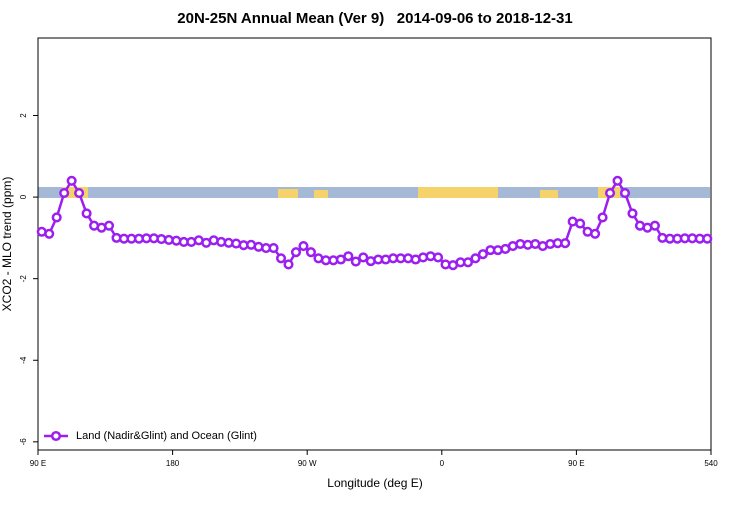 The image size is (750, 505). Describe the element at coordinates (23, 442) in the screenshot. I see `y-tick-label: -6` at that location.